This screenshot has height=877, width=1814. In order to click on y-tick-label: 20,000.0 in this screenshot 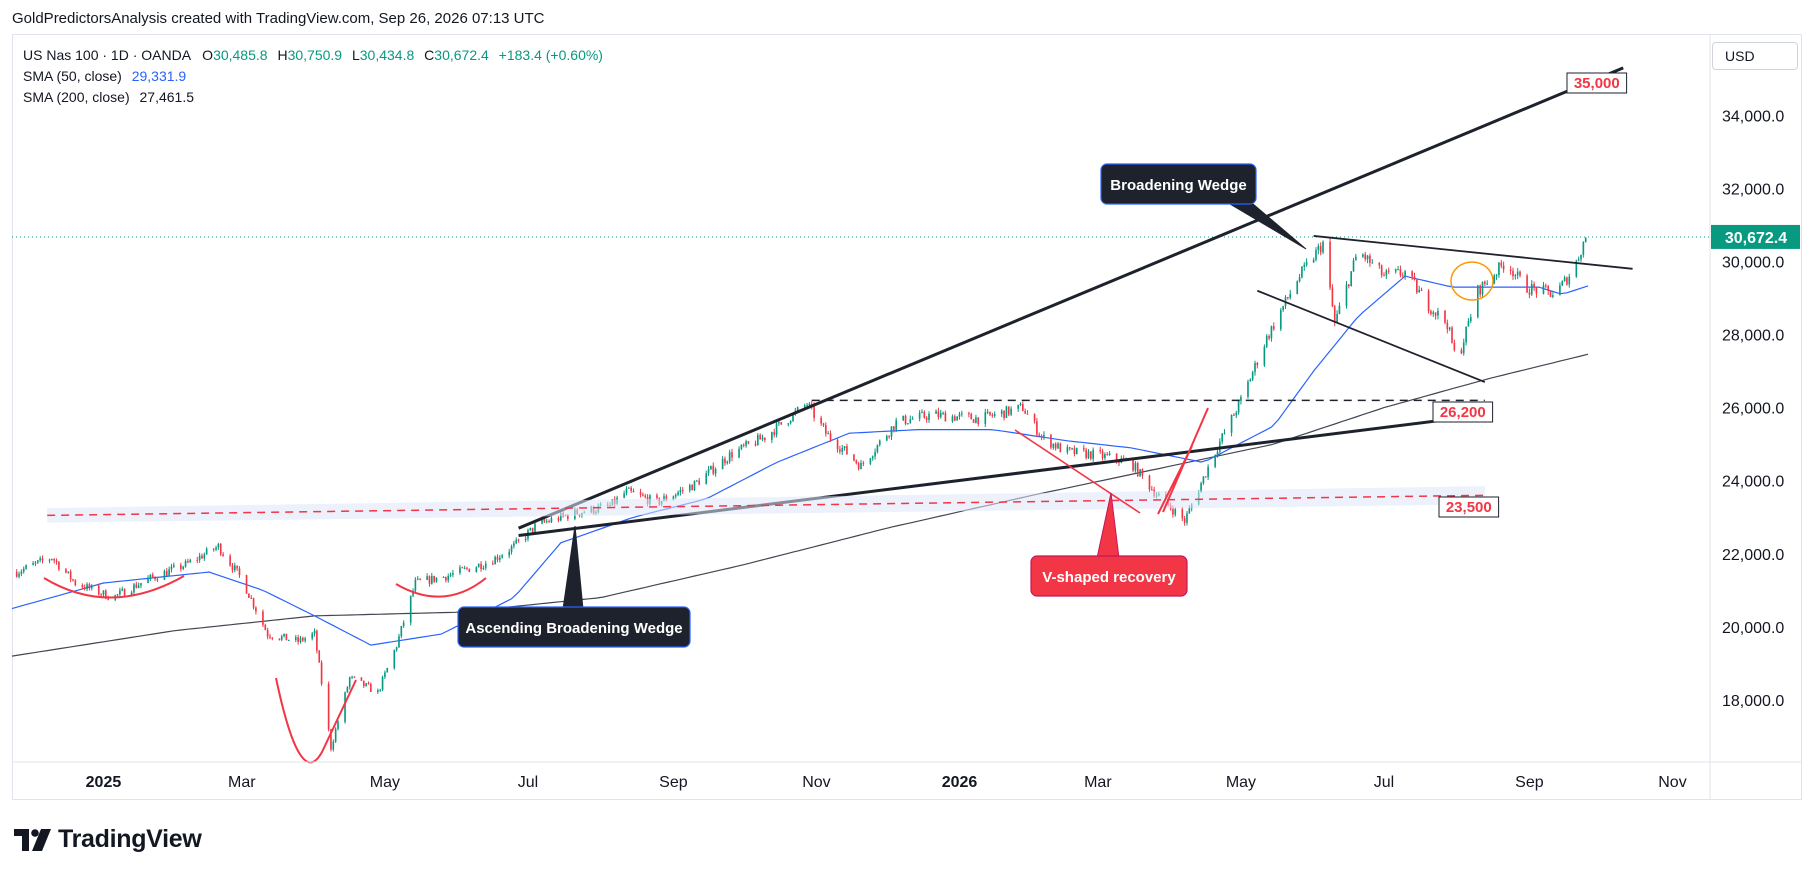, I will do `click(1753, 628)`.